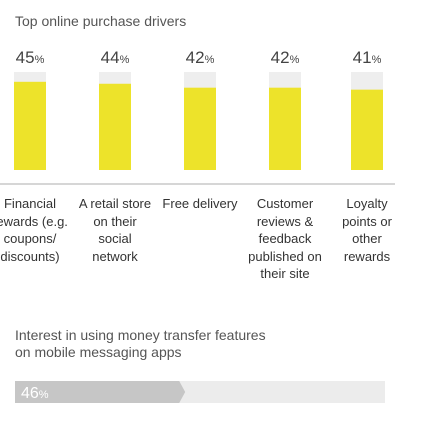 The height and width of the screenshot is (424, 422). What do you see at coordinates (115, 230) in the screenshot?
I see `category-label: A retail store on their social network` at bounding box center [115, 230].